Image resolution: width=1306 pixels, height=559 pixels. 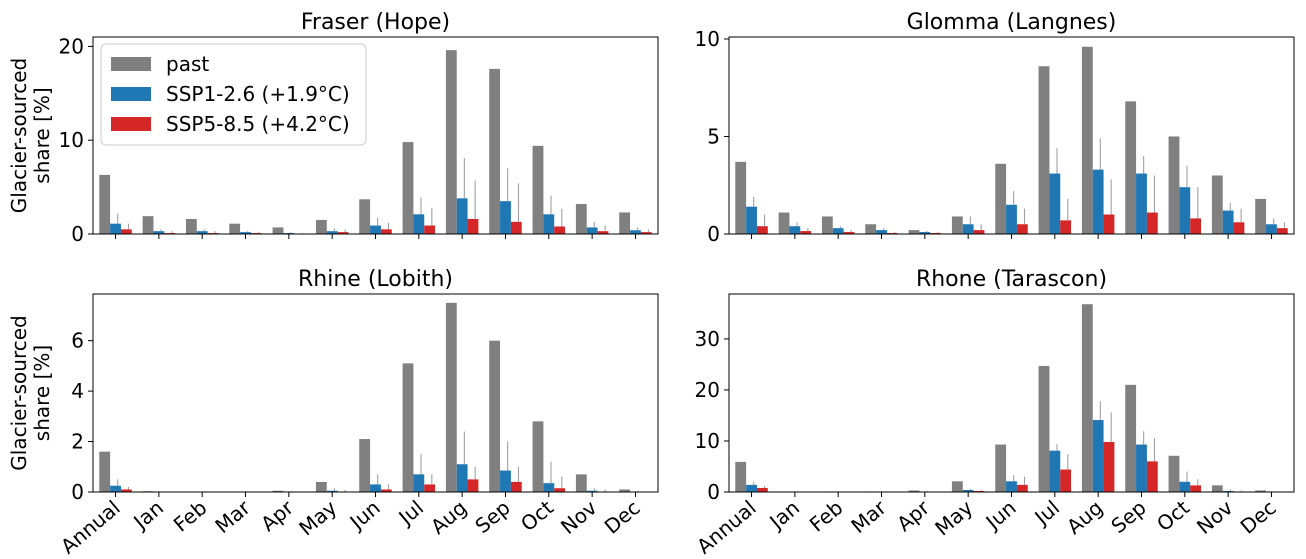 I want to click on y-tick-label: 30, so click(x=707, y=339).